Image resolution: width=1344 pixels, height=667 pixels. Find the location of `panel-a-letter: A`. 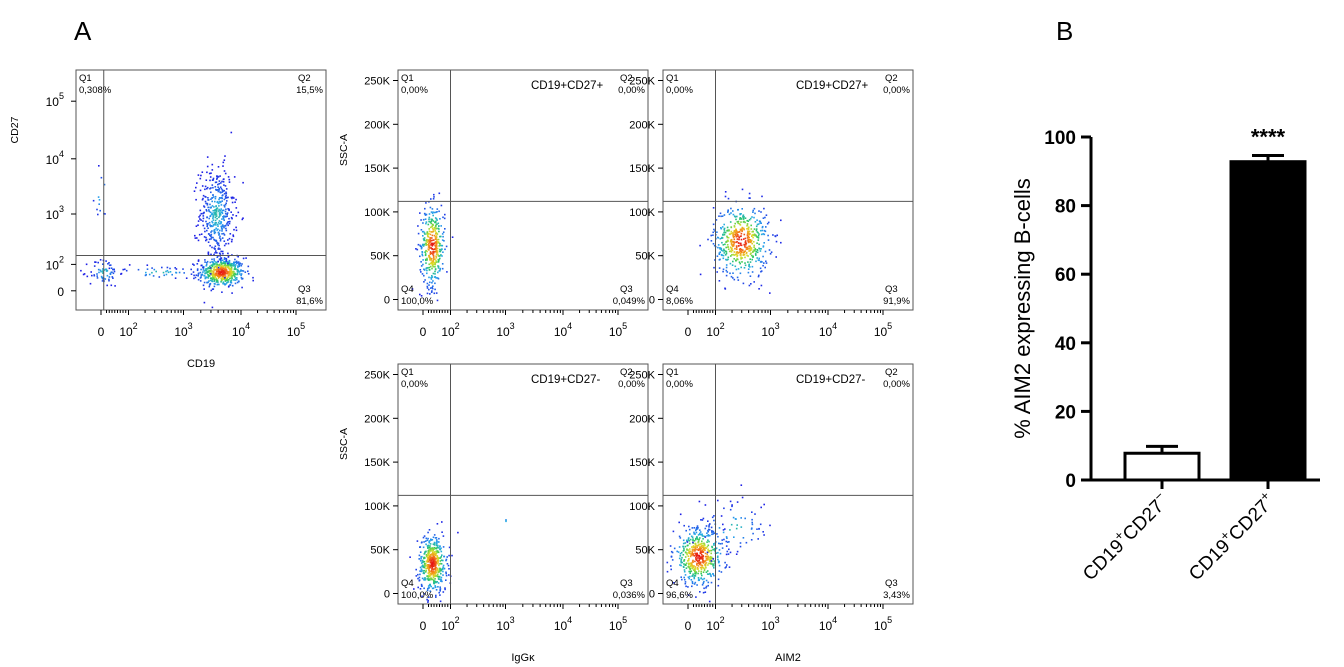

panel-a-letter: A is located at coordinates (83, 31).